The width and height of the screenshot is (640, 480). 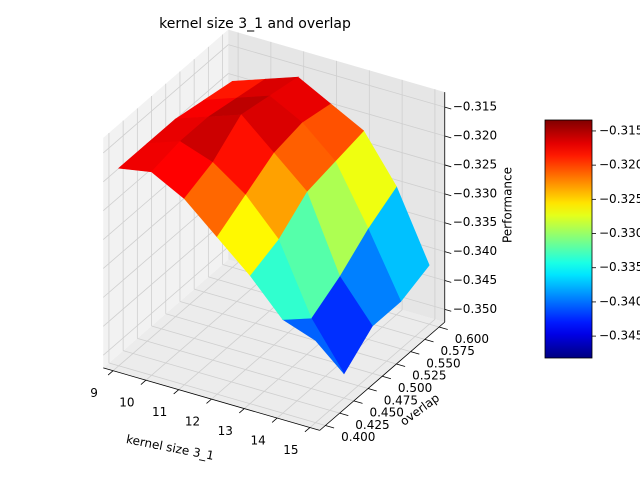 I want to click on x-tick-label: 11, so click(x=159, y=412).